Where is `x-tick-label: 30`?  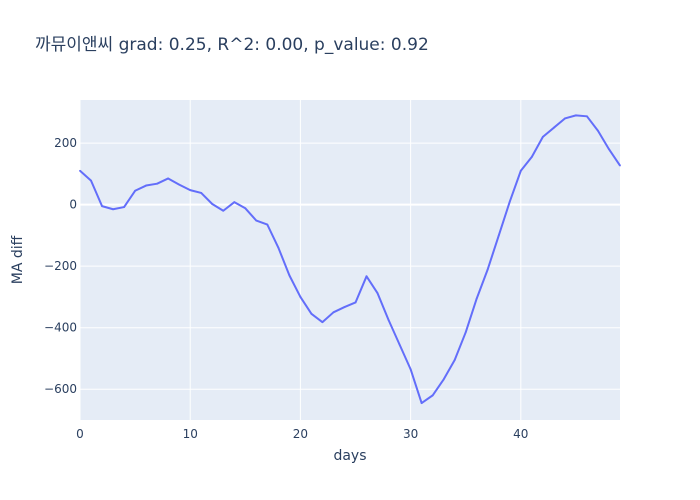
x-tick-label: 30 is located at coordinates (410, 434).